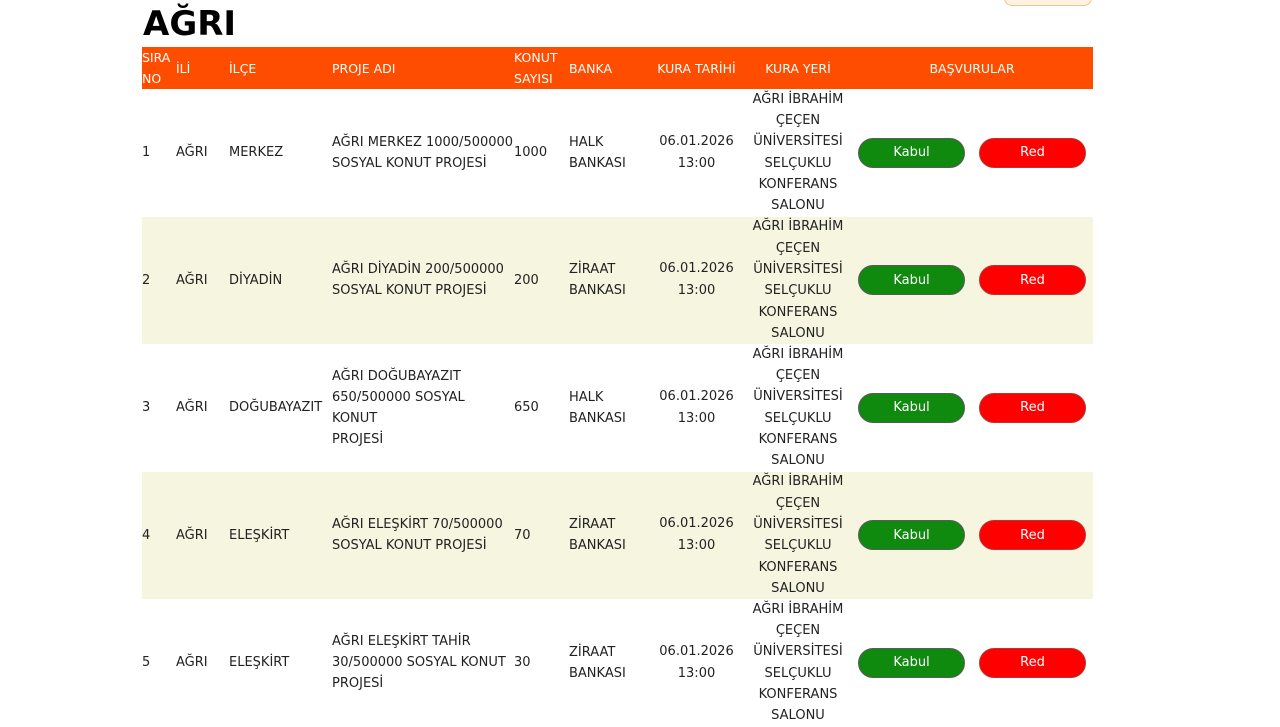 This screenshot has height=727, width=1280. What do you see at coordinates (401, 642) in the screenshot?
I see `cell-proje-adi-line: AĞRI ELEŞKİRT TAHİR` at bounding box center [401, 642].